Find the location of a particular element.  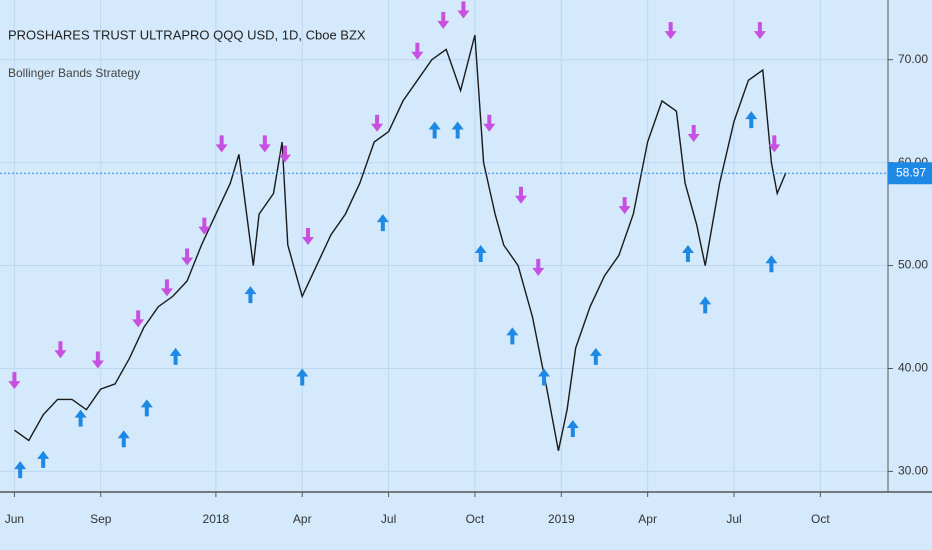

last-price-box is located at coordinates (910, 173).